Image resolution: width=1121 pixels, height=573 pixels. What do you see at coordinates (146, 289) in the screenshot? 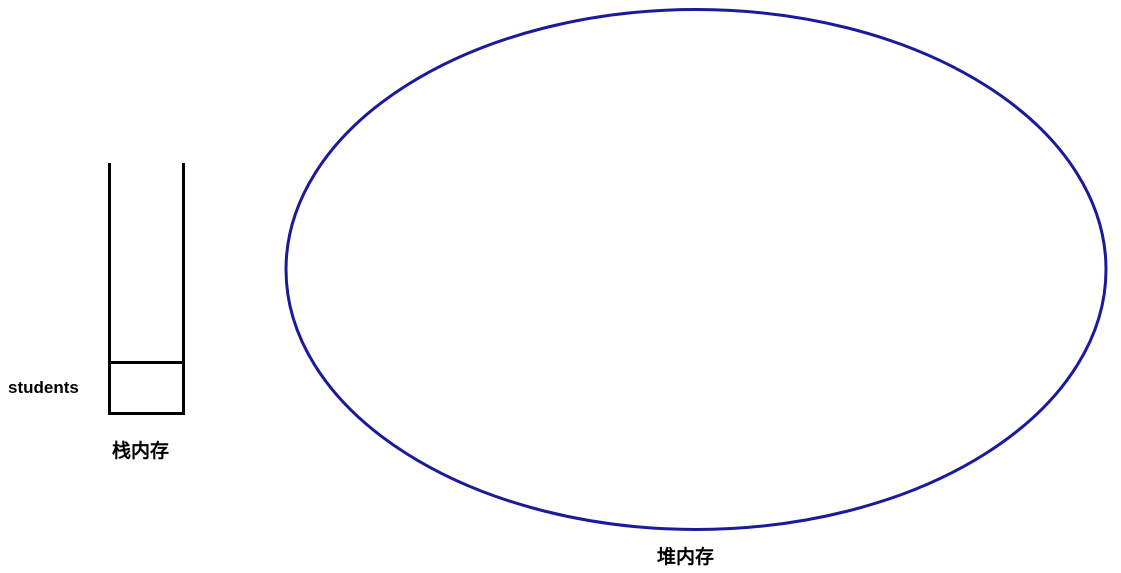
I see `stack-memory-box` at bounding box center [146, 289].